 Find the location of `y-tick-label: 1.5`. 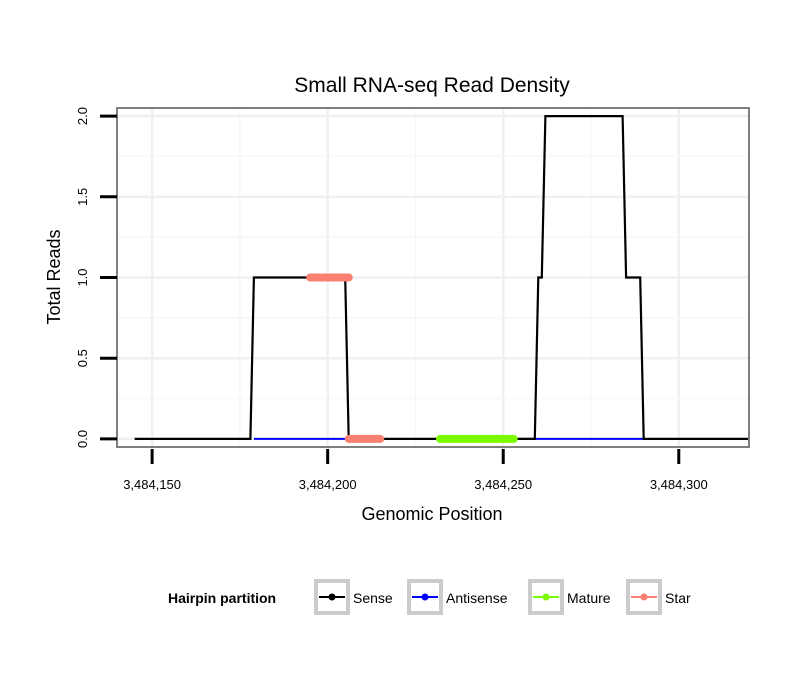

y-tick-label: 1.5 is located at coordinates (82, 197).